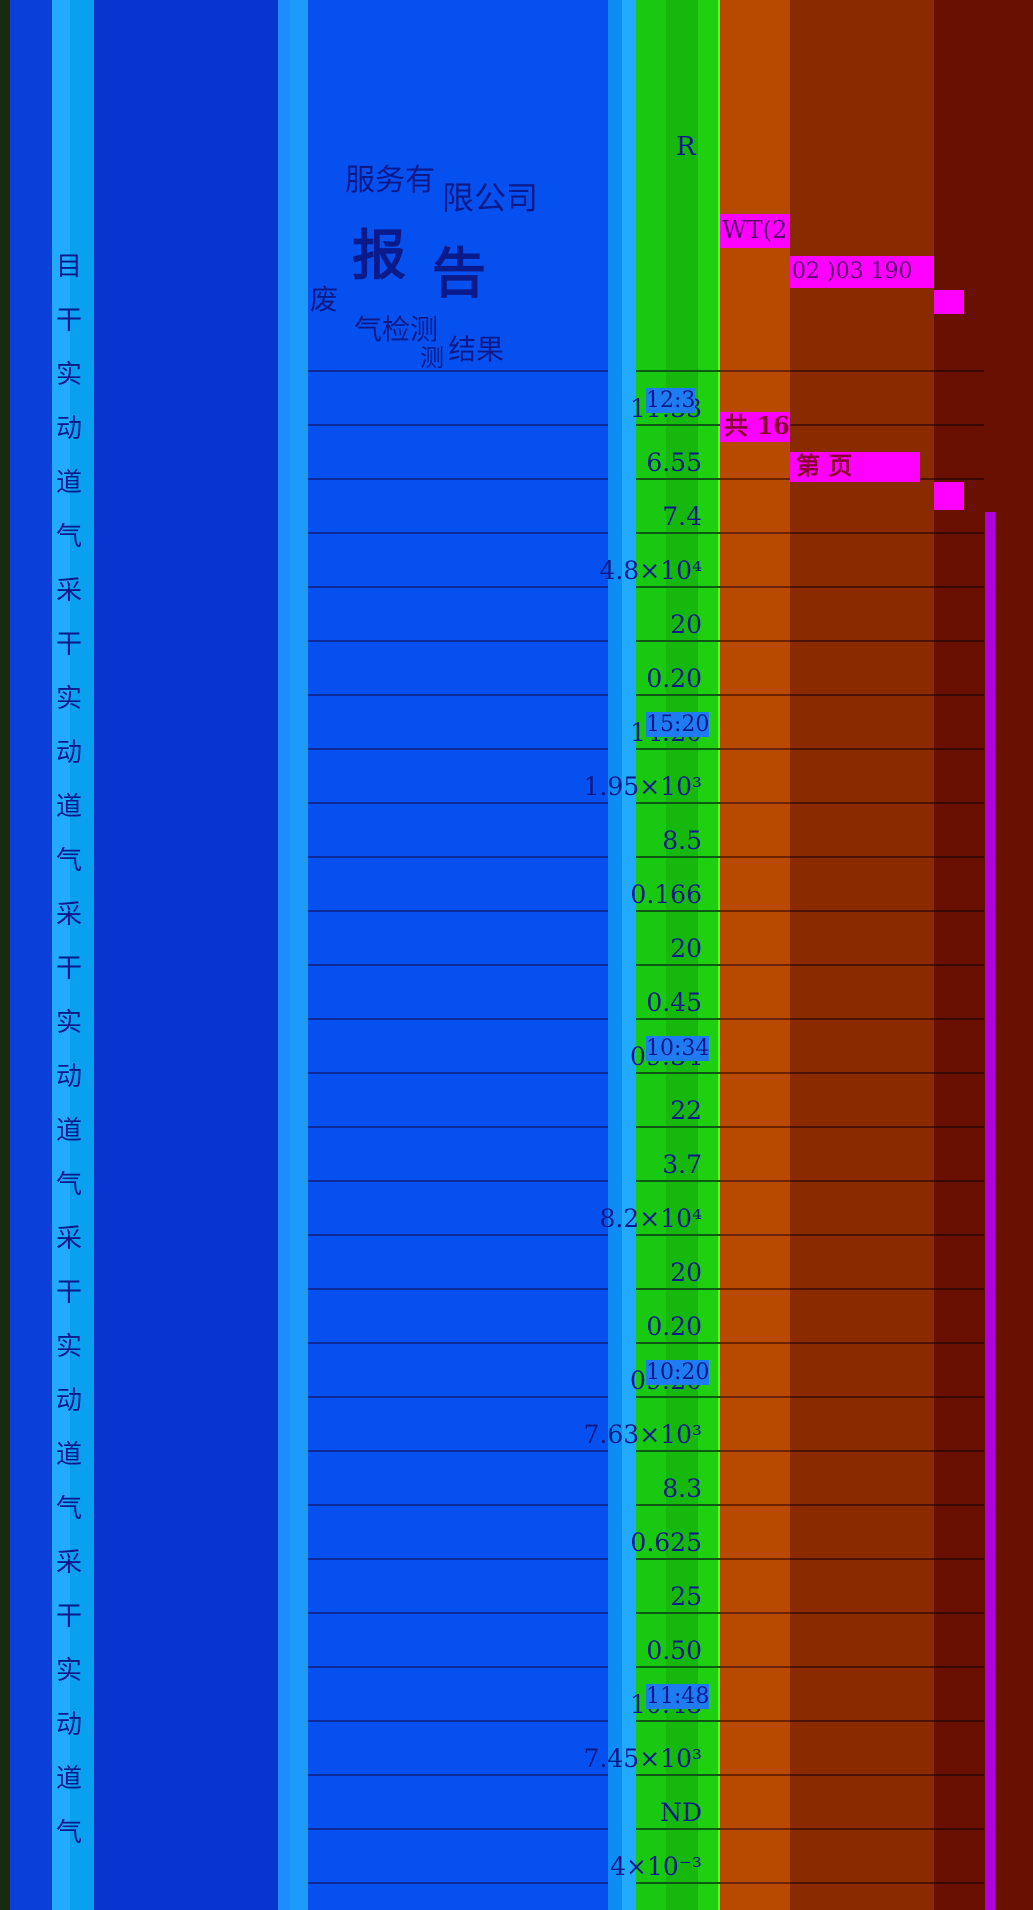 The image size is (1033, 1910). Describe the element at coordinates (642, 1758) in the screenshot. I see `table-cell-value: 7.45×10³` at that location.